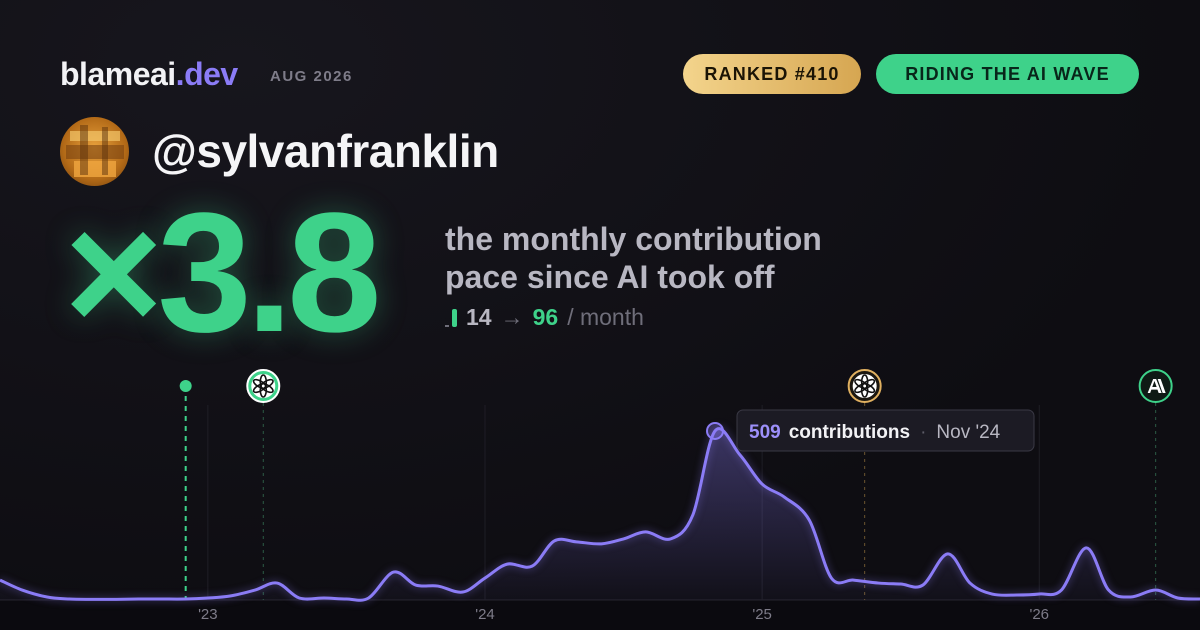 The height and width of the screenshot is (630, 1200). I want to click on icon-ring, so click(1155, 386).